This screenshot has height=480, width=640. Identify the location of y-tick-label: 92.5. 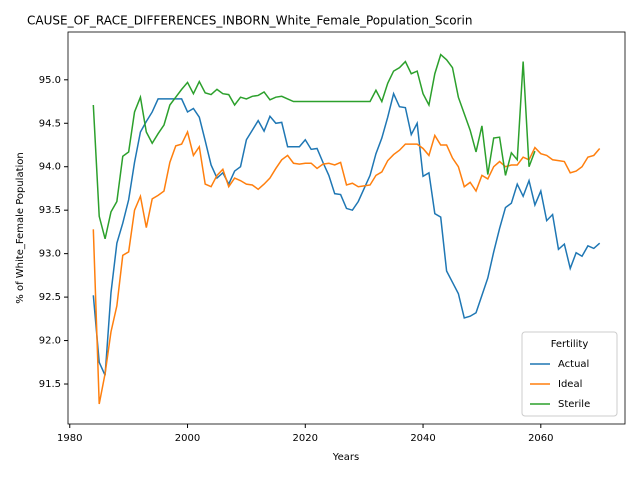
(50, 297).